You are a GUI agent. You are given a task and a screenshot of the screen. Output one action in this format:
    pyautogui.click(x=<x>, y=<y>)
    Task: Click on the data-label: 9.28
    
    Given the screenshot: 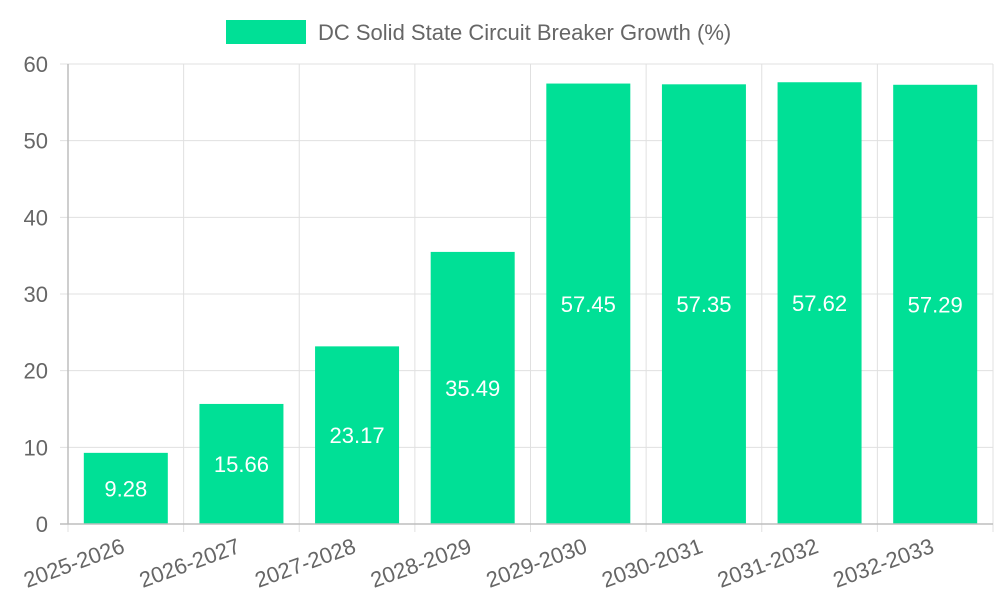 What is the action you would take?
    pyautogui.click(x=125, y=488)
    